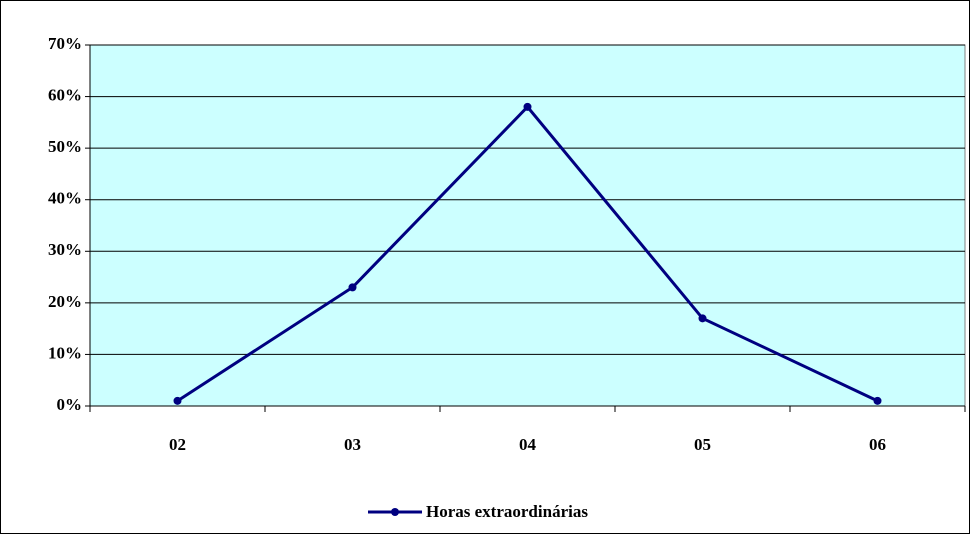  Describe the element at coordinates (65, 352) in the screenshot. I see `y-tick-label: 10%` at that location.